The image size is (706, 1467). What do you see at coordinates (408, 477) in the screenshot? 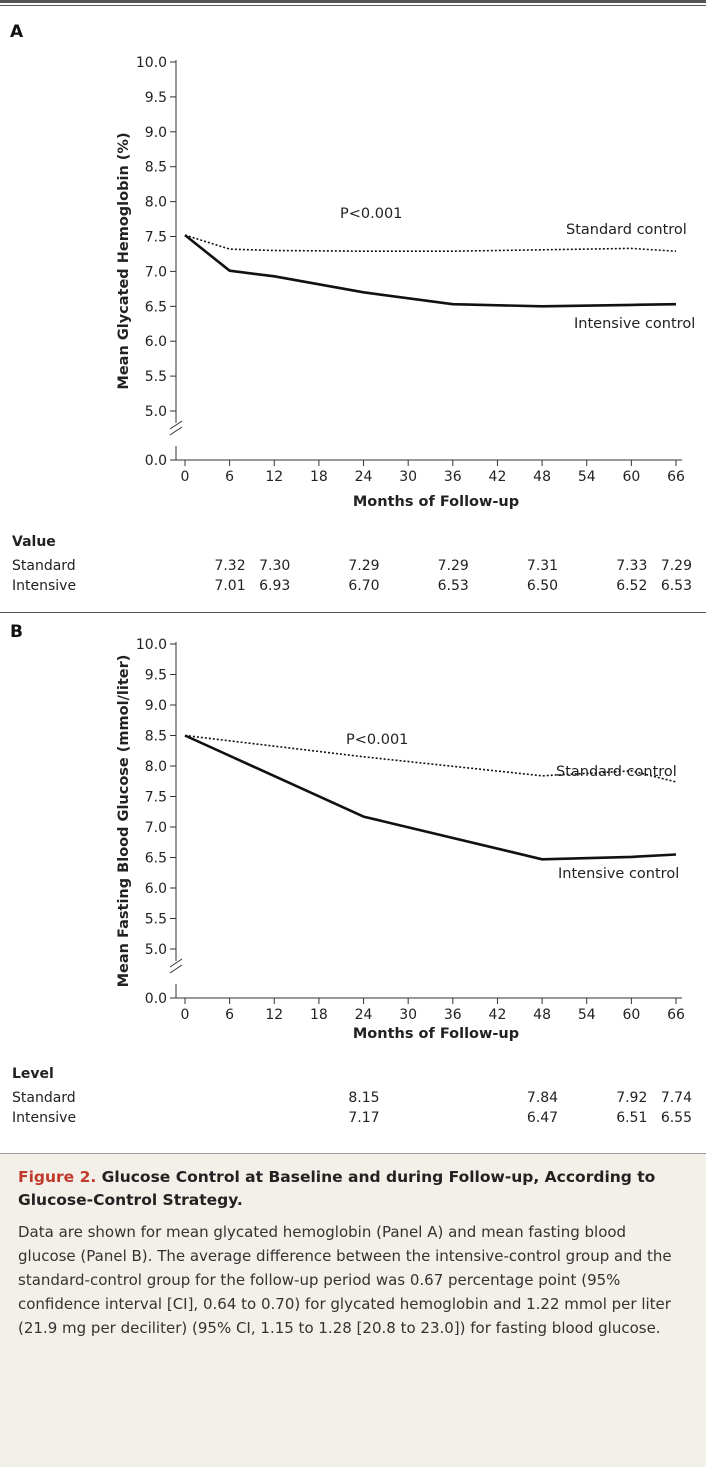
I see `x-tick-label: 30` at bounding box center [408, 477].